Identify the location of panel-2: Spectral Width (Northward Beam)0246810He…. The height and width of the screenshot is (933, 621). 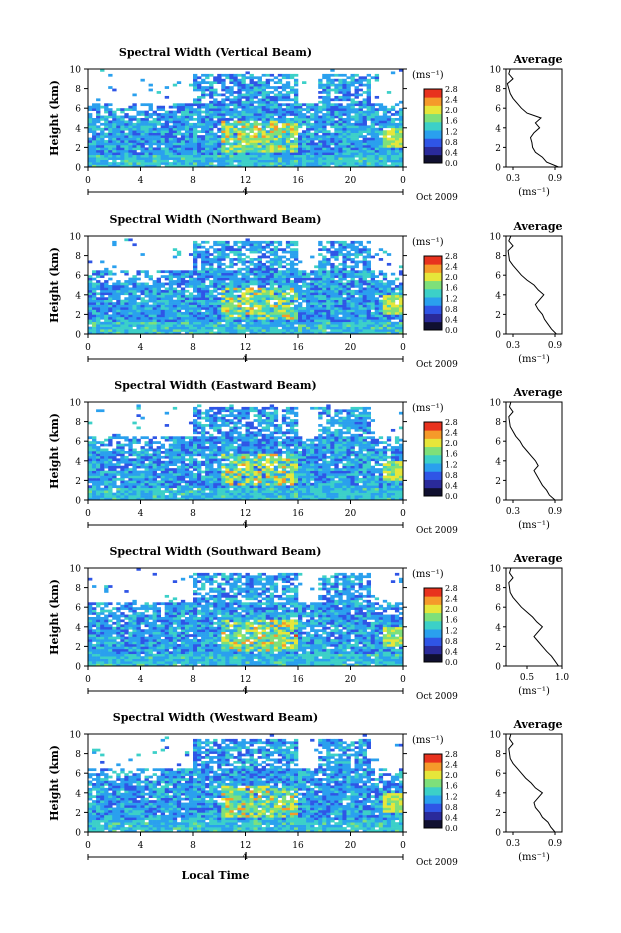
(305, 291).